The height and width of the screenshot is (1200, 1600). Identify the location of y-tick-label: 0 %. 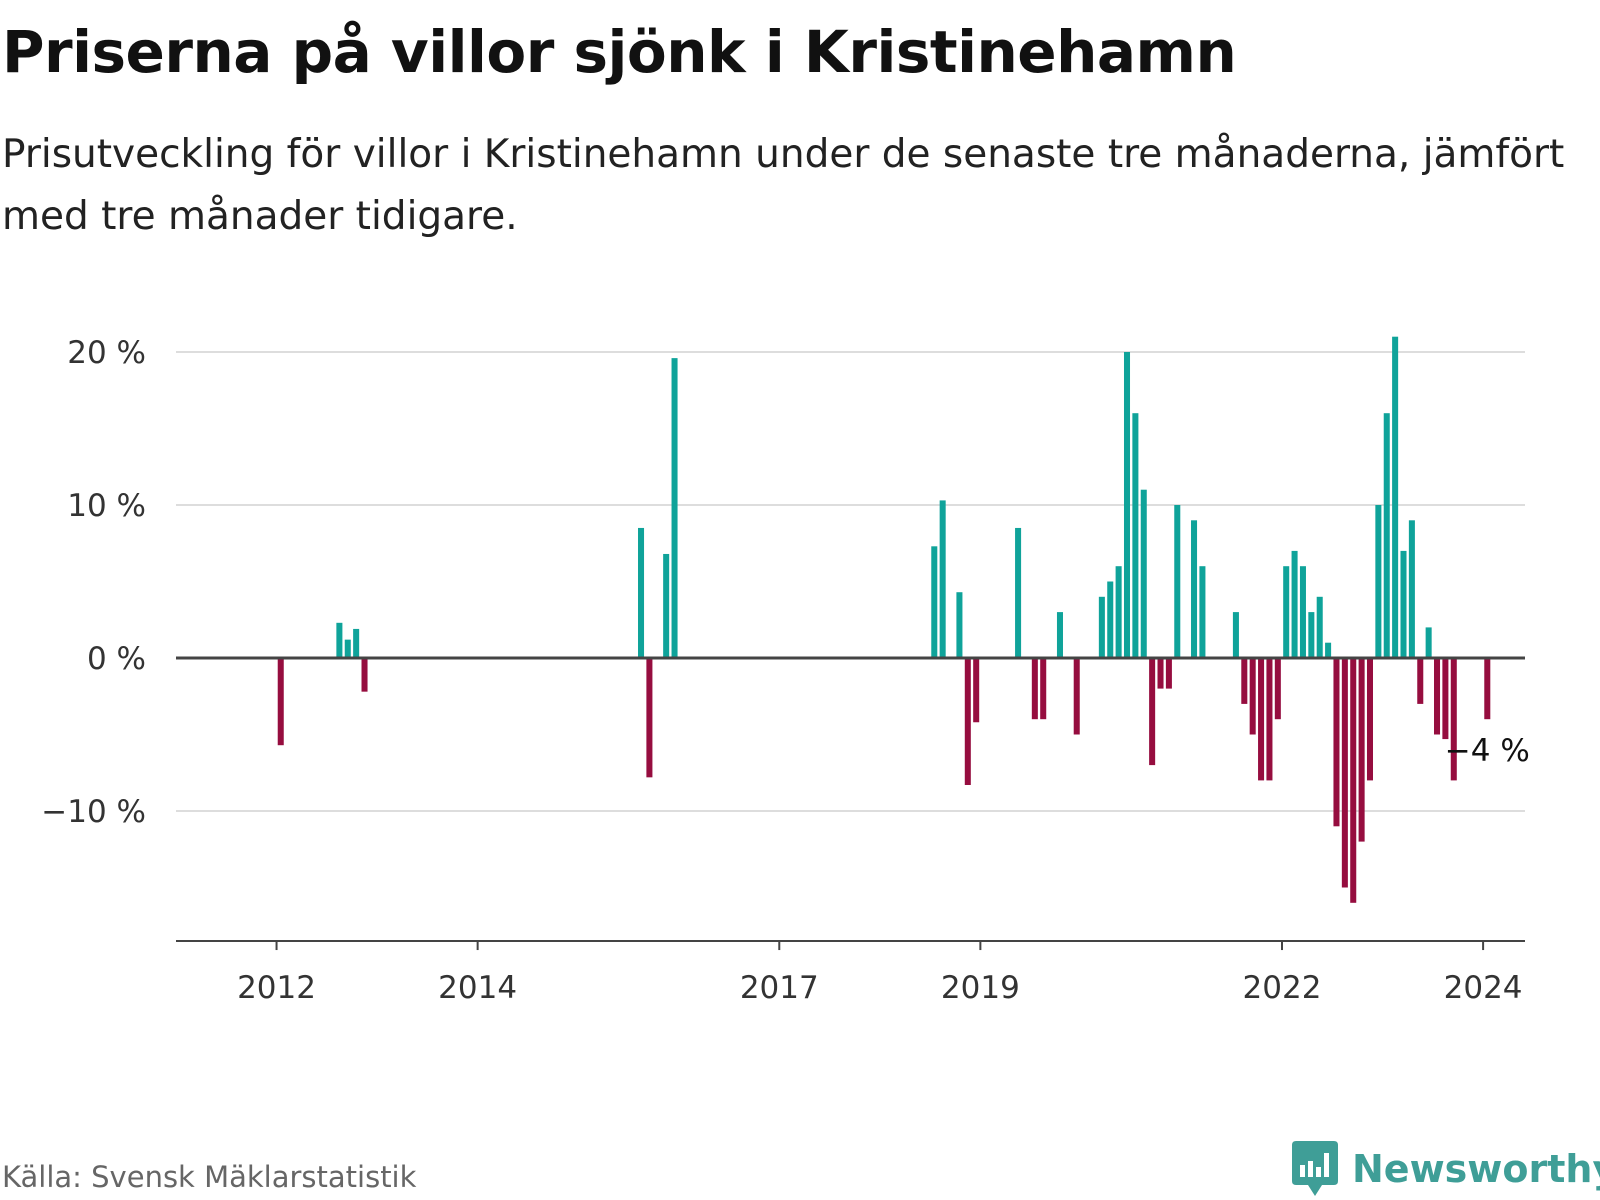
(116, 659).